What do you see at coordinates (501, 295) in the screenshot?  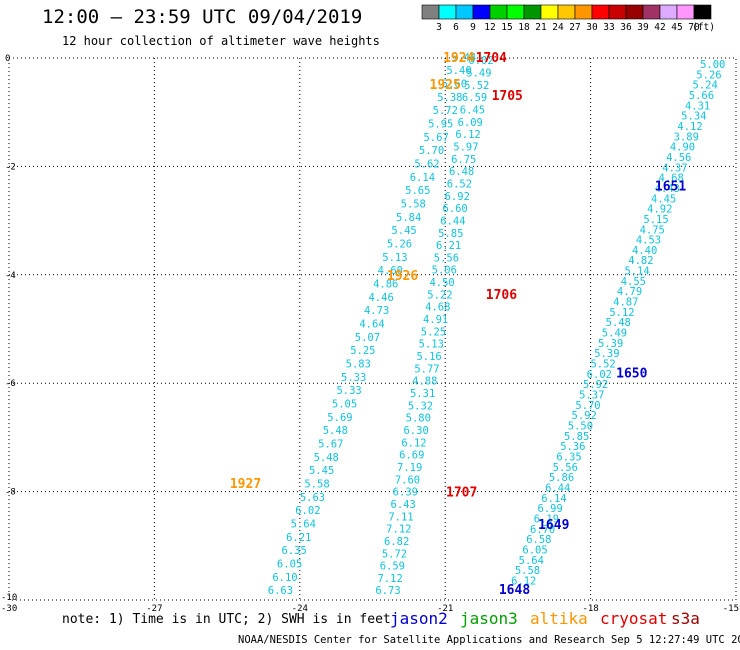 I see `pass-time-label: 1706` at bounding box center [501, 295].